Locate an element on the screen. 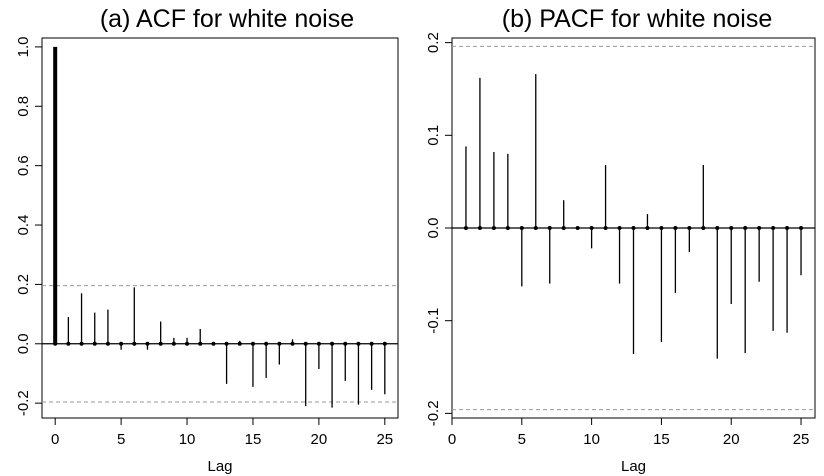 This screenshot has width=824, height=476. pacf-x-tick-label: 10 is located at coordinates (591, 439).